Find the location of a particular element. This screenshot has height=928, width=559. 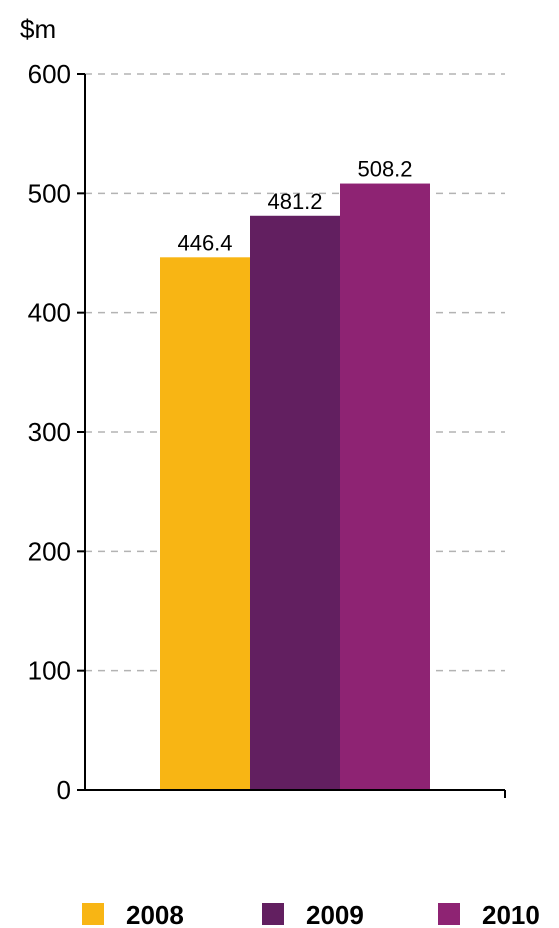

legend: 2008 2009 2010 is located at coordinates (311, 914).